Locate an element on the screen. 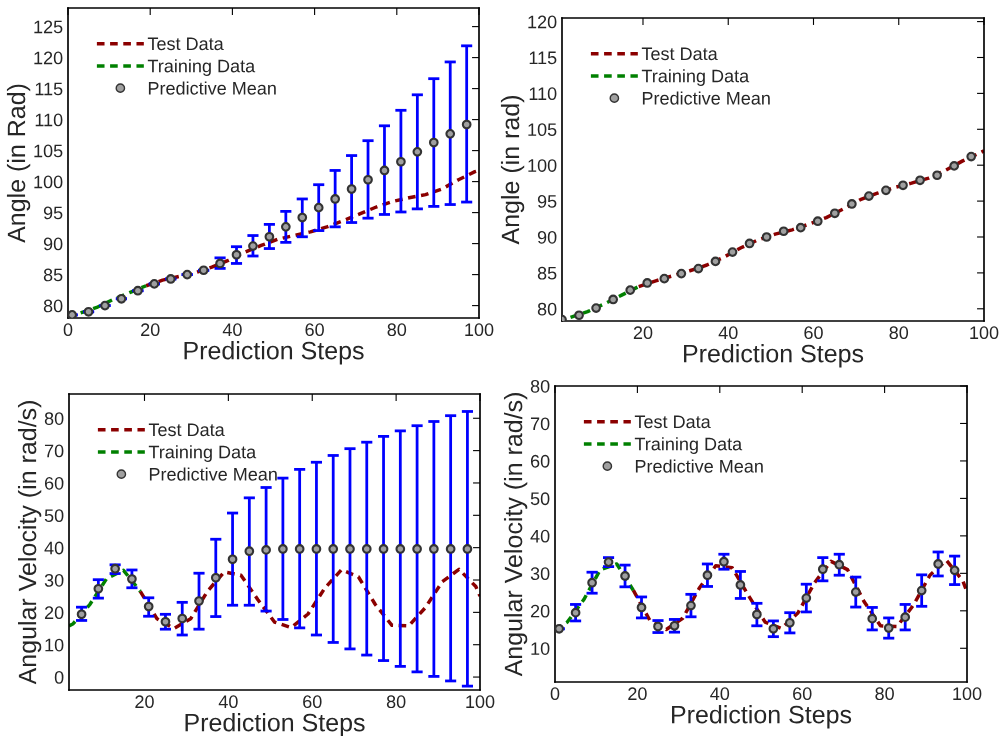 The image size is (1001, 736). y-tick-label: 110 is located at coordinates (49, 120).